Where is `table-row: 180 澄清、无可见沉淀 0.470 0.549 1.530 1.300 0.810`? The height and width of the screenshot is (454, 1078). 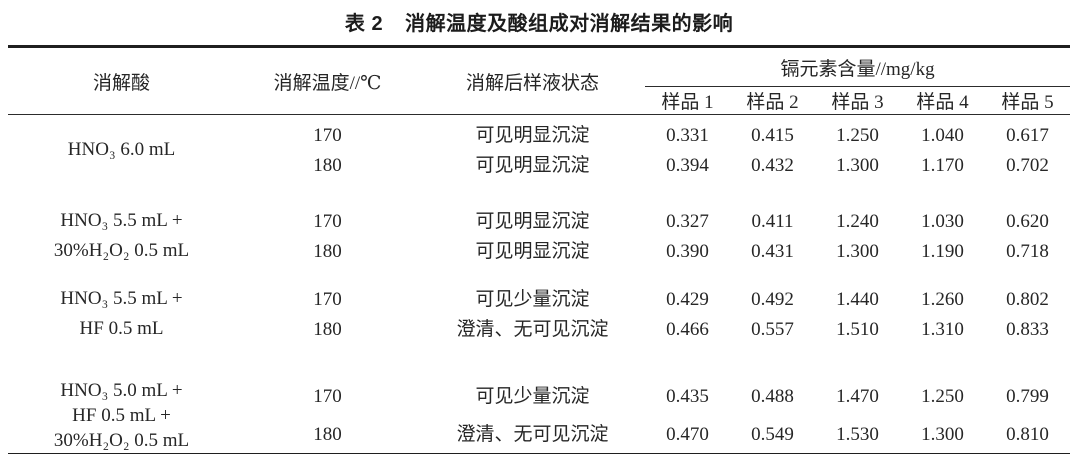 table-row: 180 澄清、无可见沉淀 0.470 0.549 1.530 1.300 0.810 is located at coordinates (539, 434).